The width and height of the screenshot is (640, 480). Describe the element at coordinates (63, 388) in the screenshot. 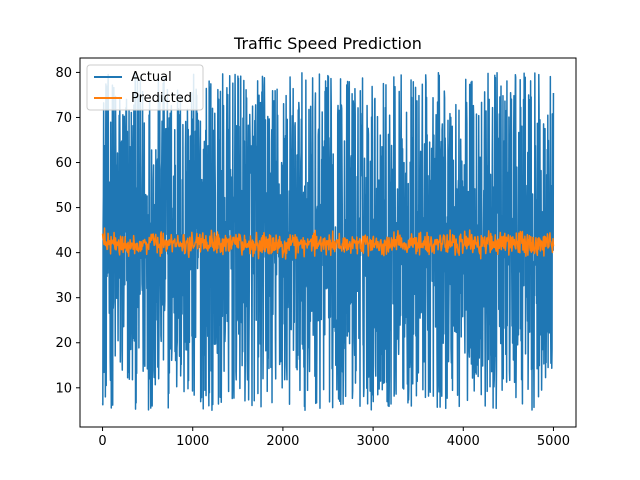

I see `y-tick-label: 10` at that location.